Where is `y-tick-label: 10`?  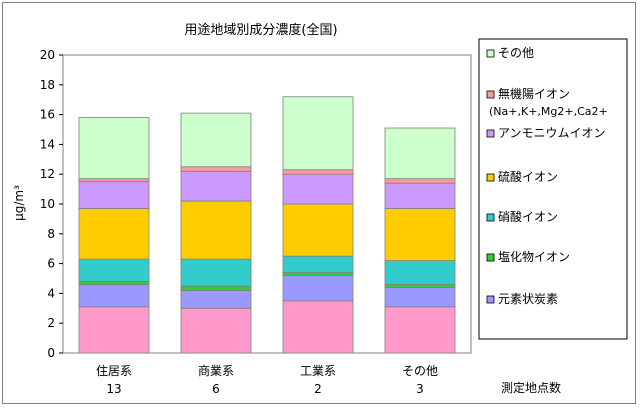 y-tick-label: 10 is located at coordinates (47, 204).